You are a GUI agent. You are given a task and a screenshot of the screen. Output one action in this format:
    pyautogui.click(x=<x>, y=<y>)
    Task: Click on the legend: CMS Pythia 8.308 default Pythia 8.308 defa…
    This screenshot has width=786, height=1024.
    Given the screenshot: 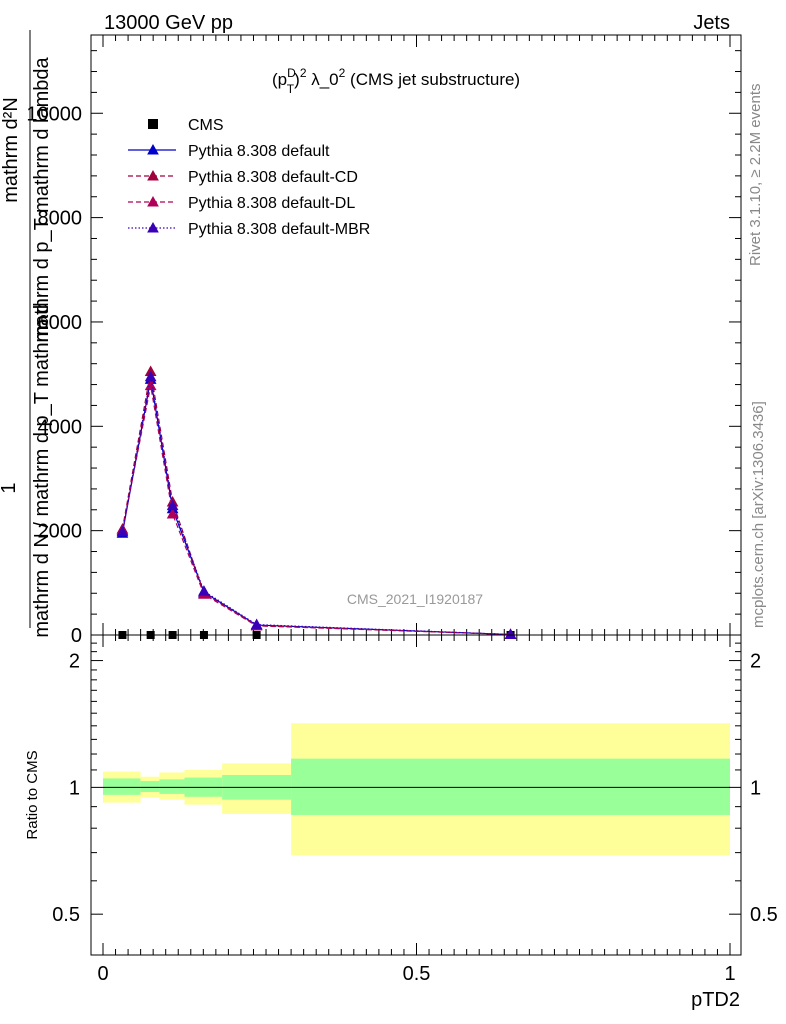 What is the action you would take?
    pyautogui.click(x=249, y=177)
    